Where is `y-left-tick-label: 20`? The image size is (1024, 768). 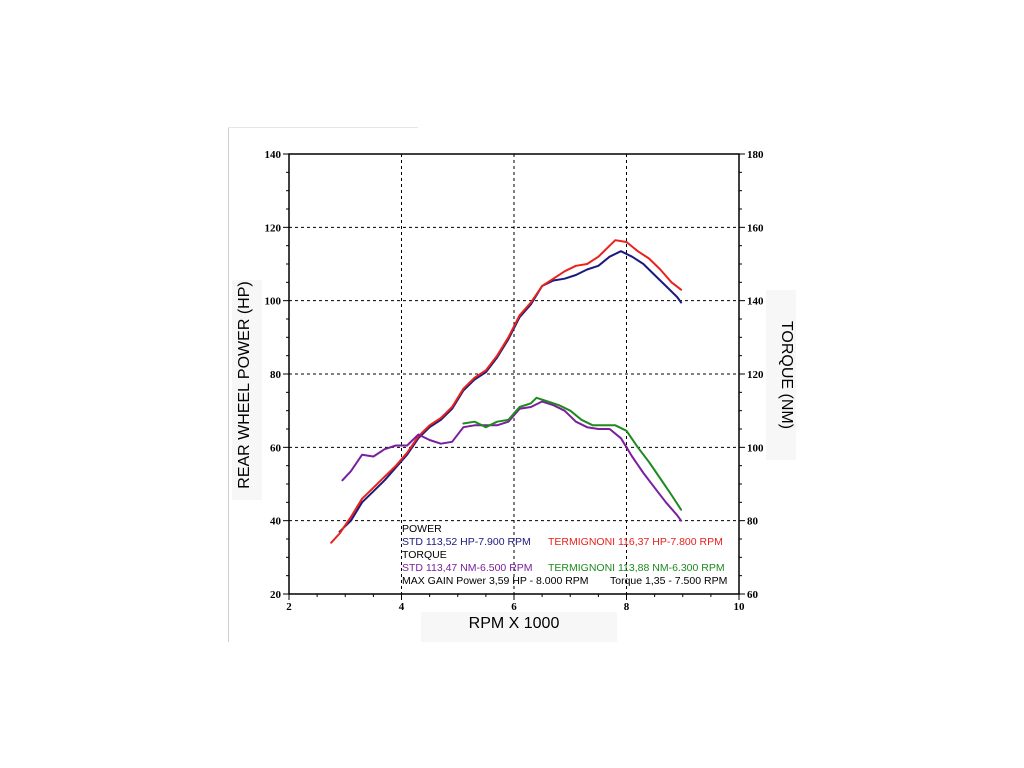 y-left-tick-label: 20 is located at coordinates (276, 595).